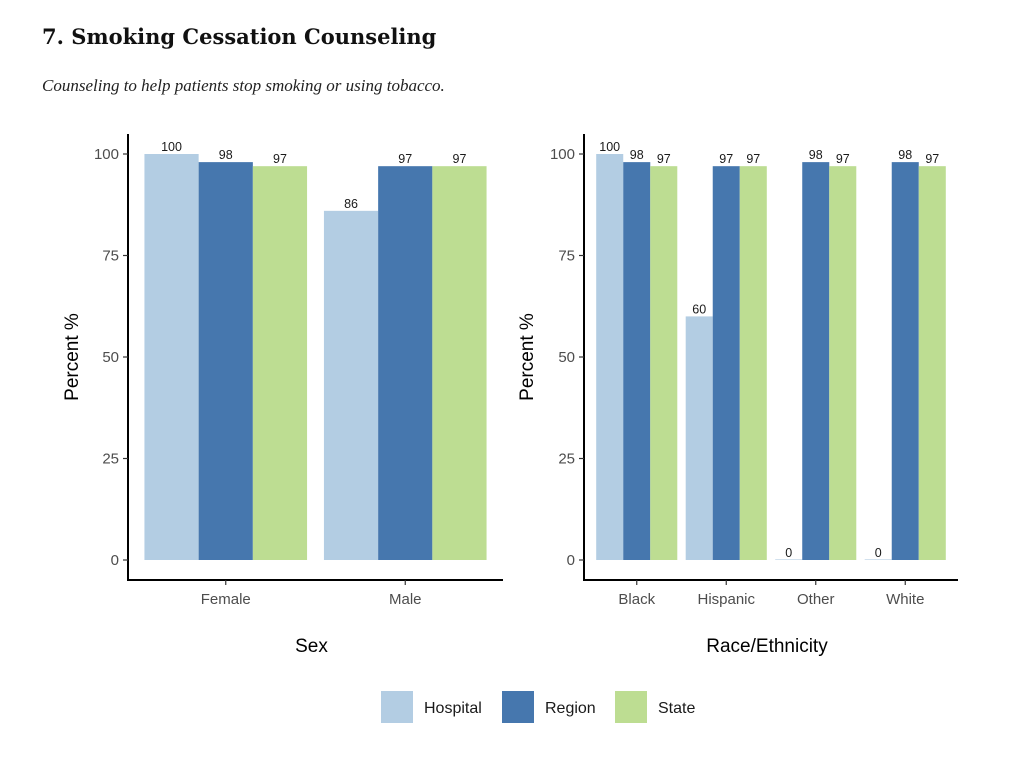 Image resolution: width=1024 pixels, height=761 pixels. What do you see at coordinates (932, 363) in the screenshot?
I see `bar-white-state` at bounding box center [932, 363].